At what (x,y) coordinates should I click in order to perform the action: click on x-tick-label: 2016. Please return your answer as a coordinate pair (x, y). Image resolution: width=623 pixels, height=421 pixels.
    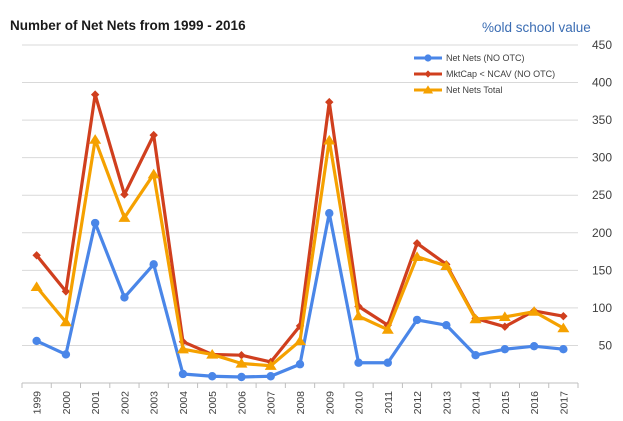
    Looking at the image, I should click on (535, 403).